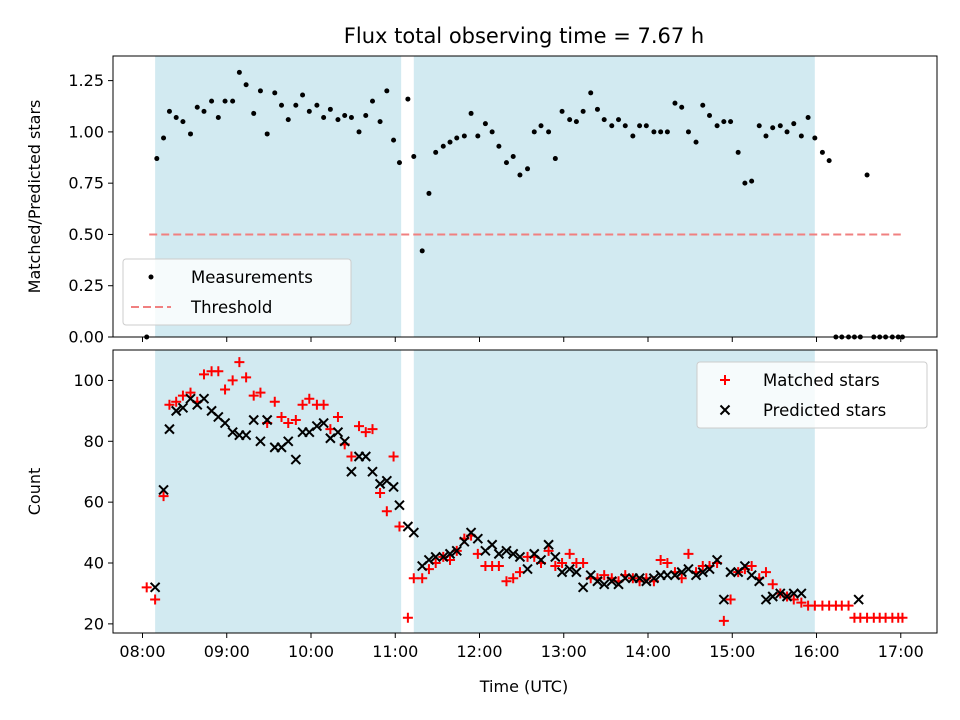  I want to click on legend-box, so click(812, 395).